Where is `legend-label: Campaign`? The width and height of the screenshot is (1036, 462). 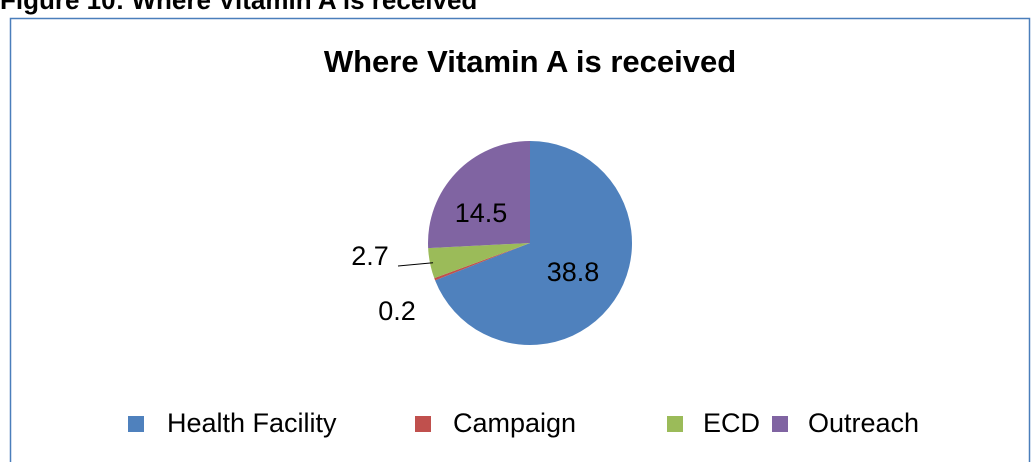
legend-label: Campaign is located at coordinates (514, 423).